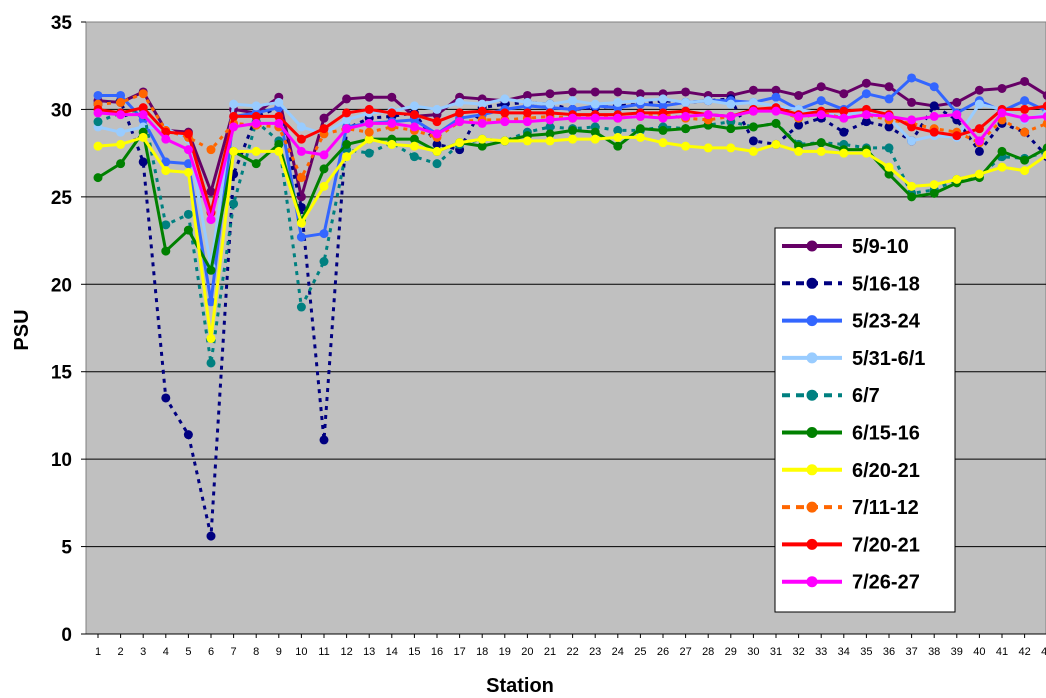  I want to click on x-tick-label: 38, so click(934, 652).